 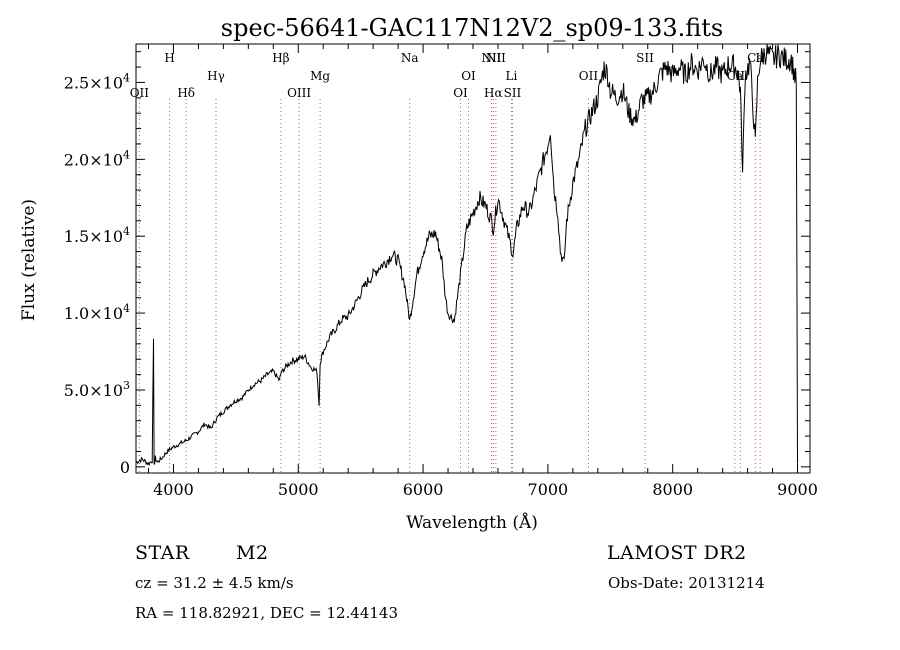 I want to click on spectral-line-label: Hβ, so click(x=280, y=58).